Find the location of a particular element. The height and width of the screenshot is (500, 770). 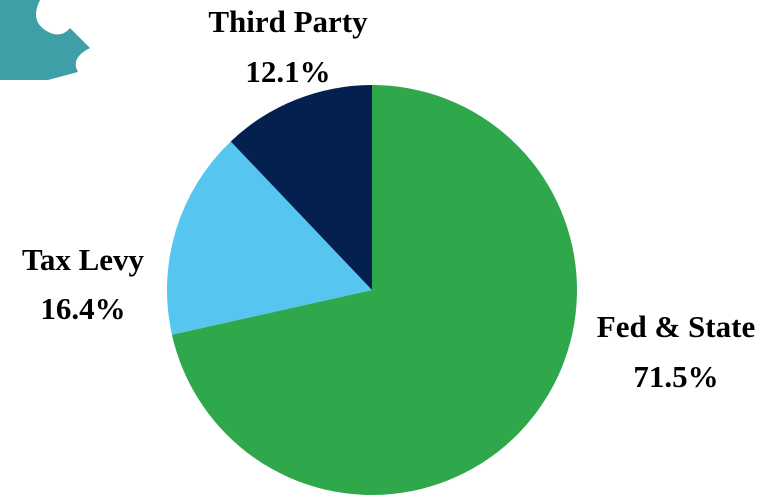

slice-category-label: Third Party is located at coordinates (288, 21).